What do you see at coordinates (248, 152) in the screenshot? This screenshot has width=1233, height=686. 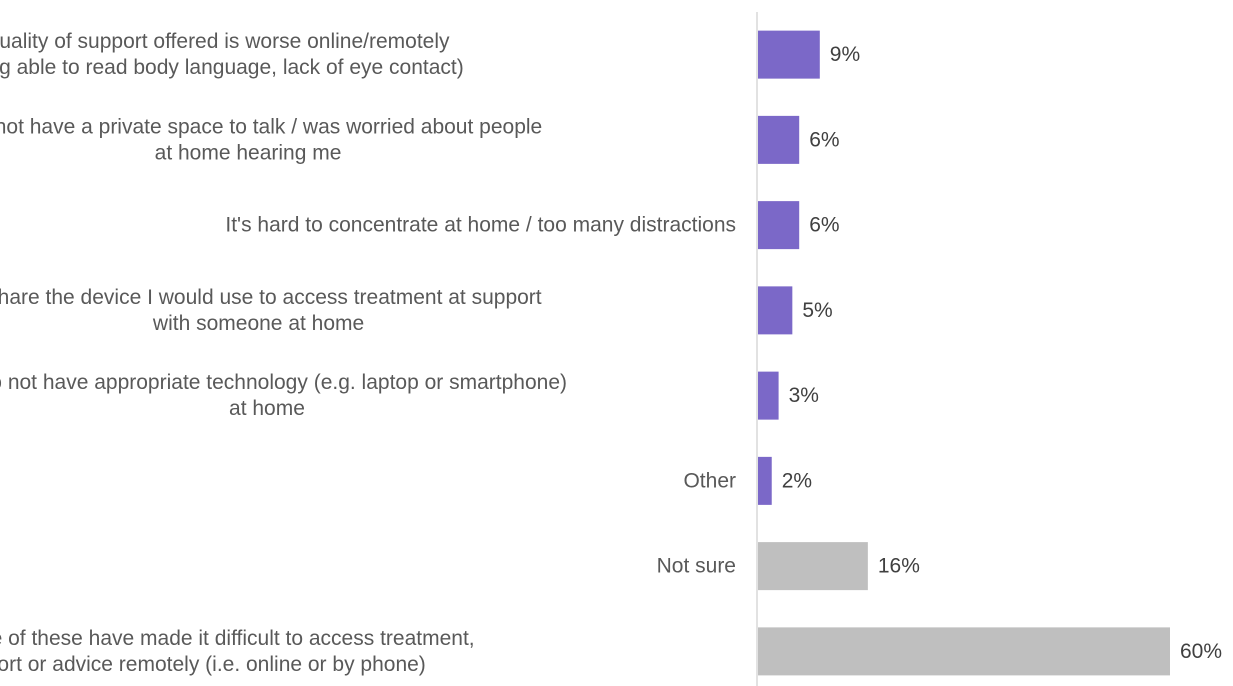 I see `category-label-line: at home hearing me` at bounding box center [248, 152].